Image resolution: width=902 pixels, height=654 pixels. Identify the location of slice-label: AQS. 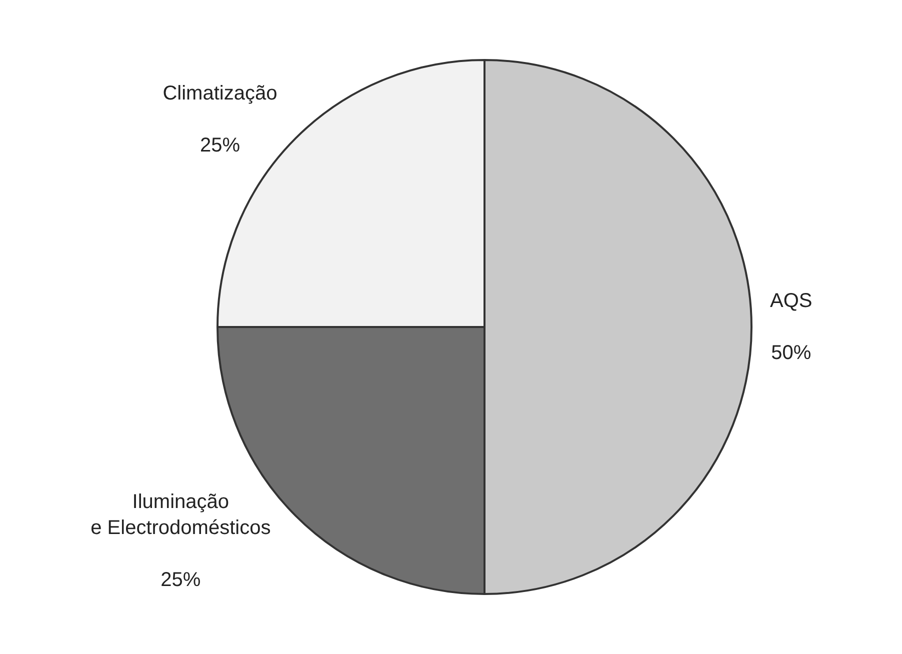
(791, 301).